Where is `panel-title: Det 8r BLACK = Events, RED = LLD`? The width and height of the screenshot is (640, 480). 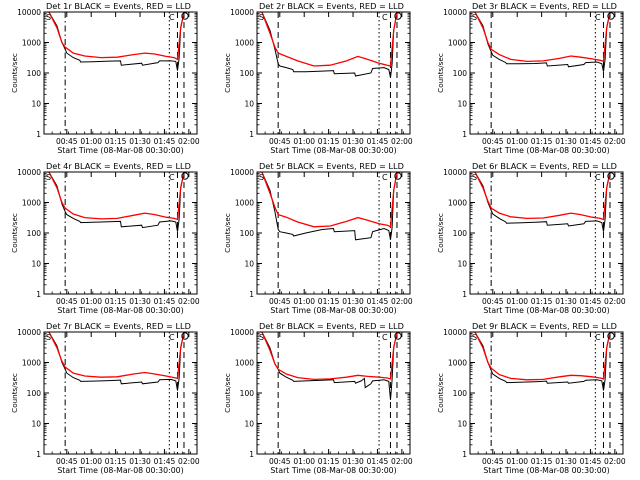
panel-title: Det 8r BLACK = Events, RED = LLD is located at coordinates (331, 326).